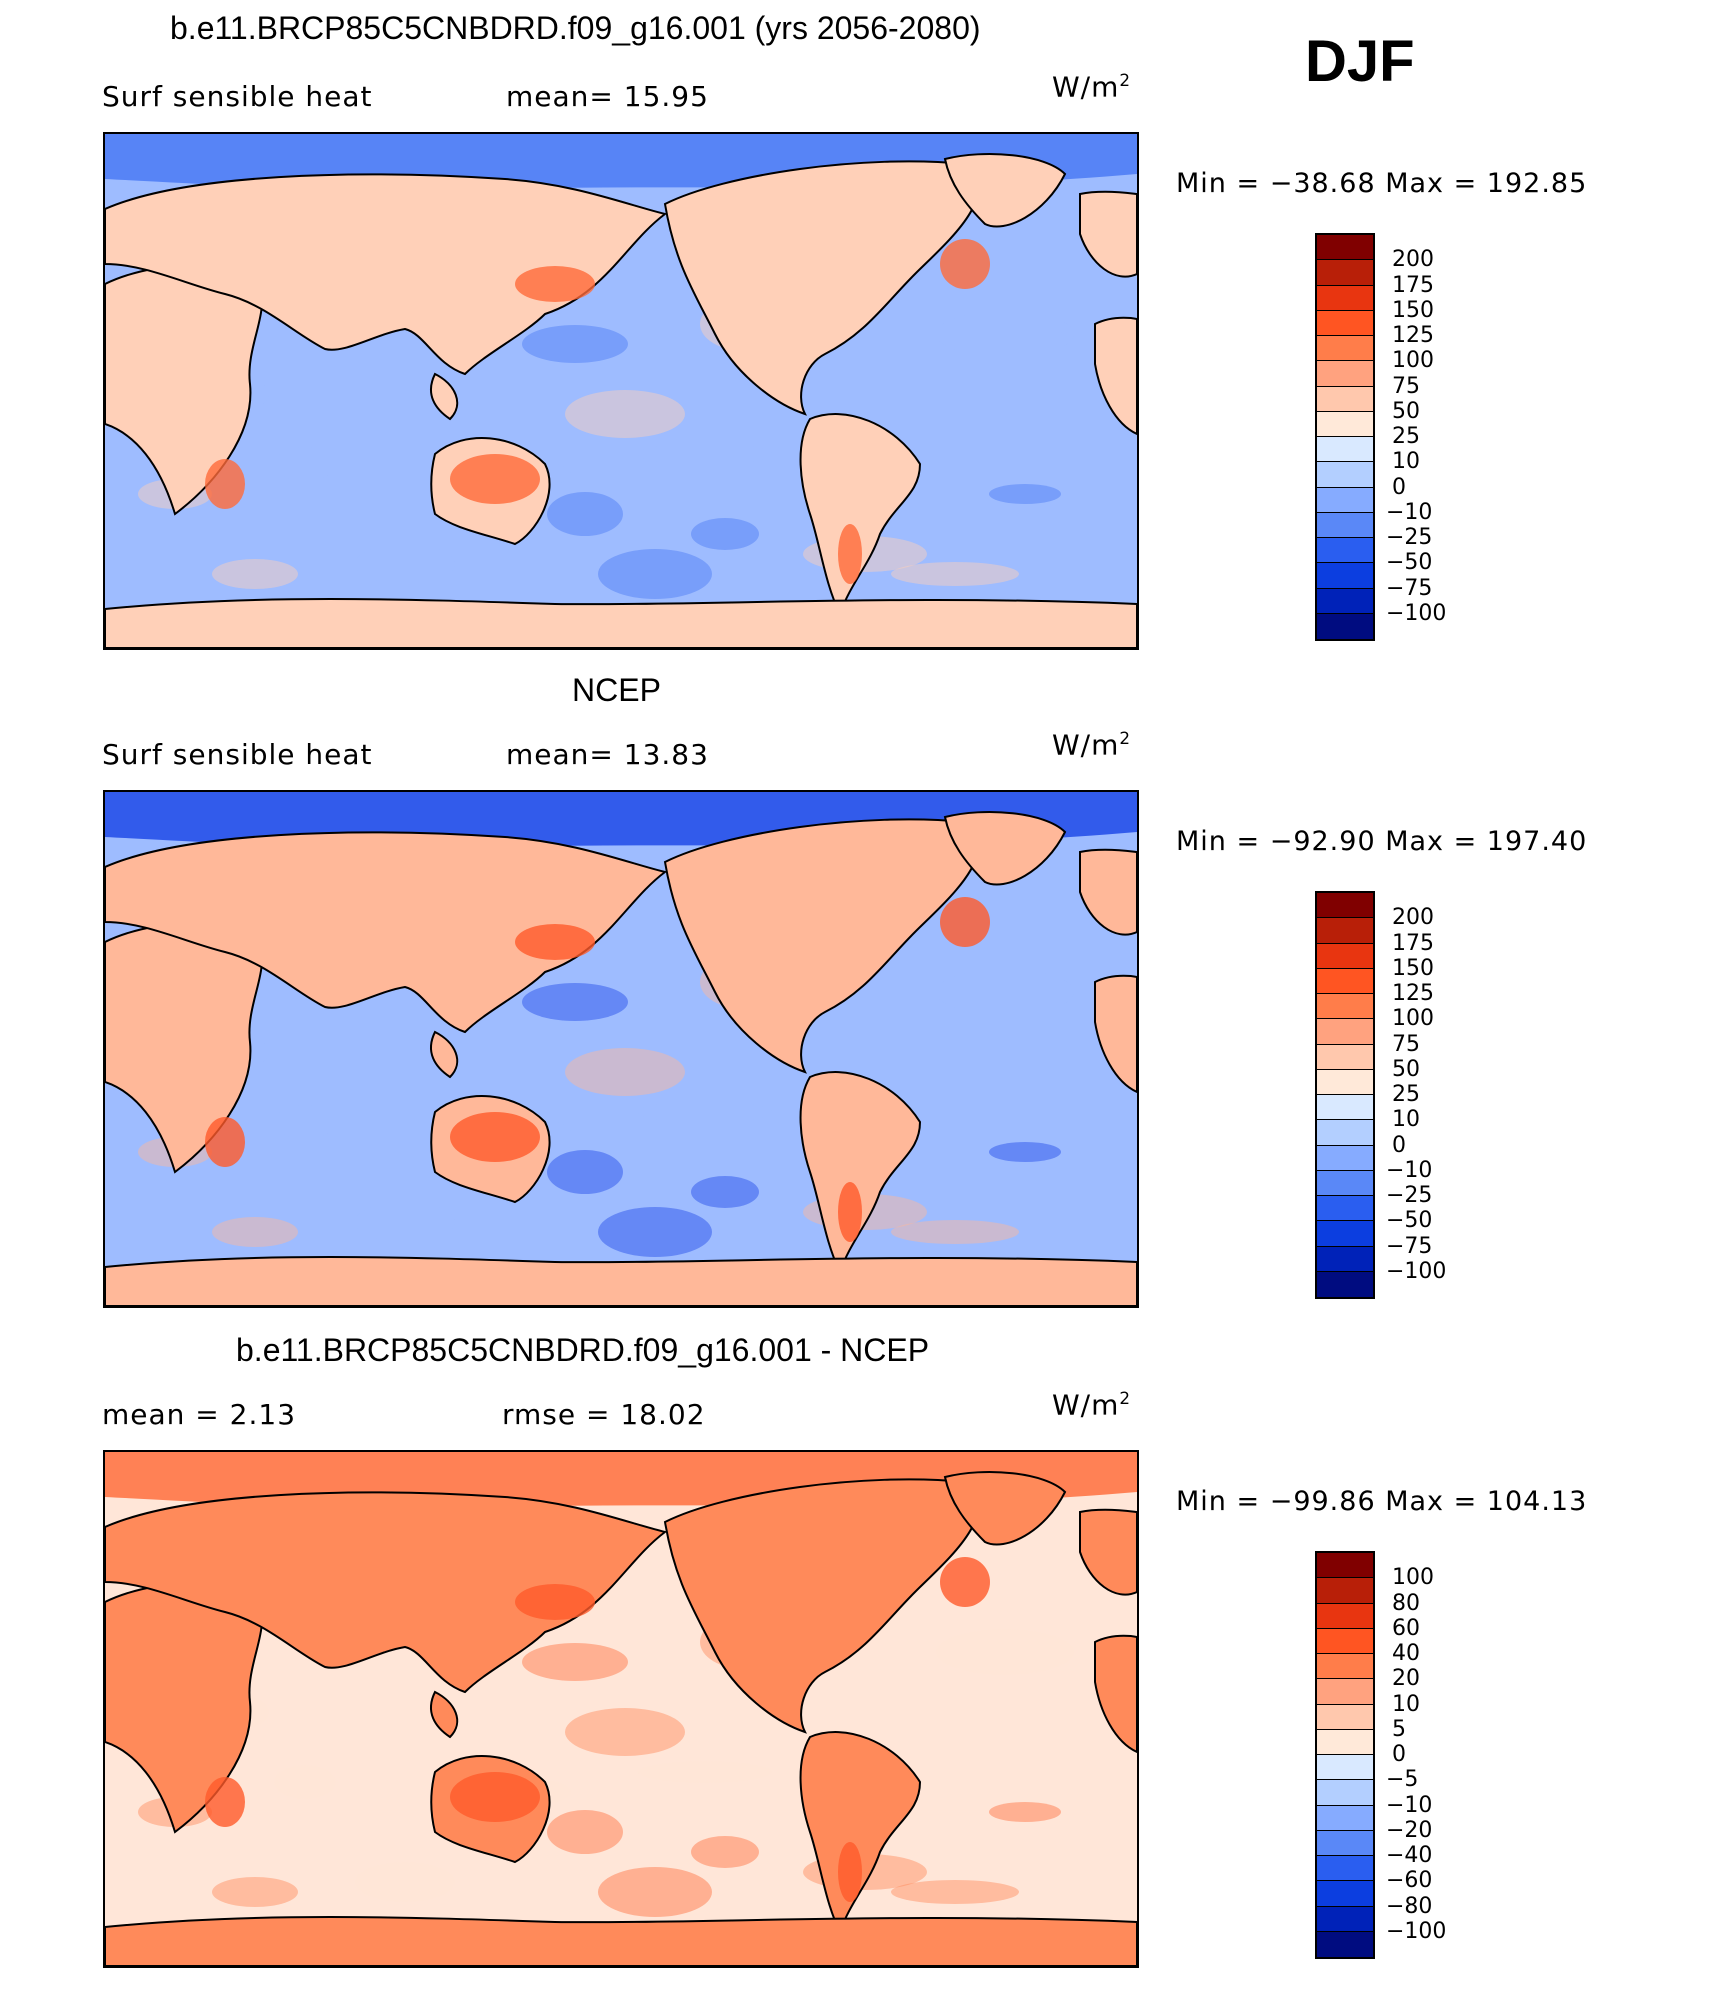 The height and width of the screenshot is (1991, 1710). What do you see at coordinates (1406, 1603) in the screenshot?
I see `colorbar-tick-label: 80` at bounding box center [1406, 1603].